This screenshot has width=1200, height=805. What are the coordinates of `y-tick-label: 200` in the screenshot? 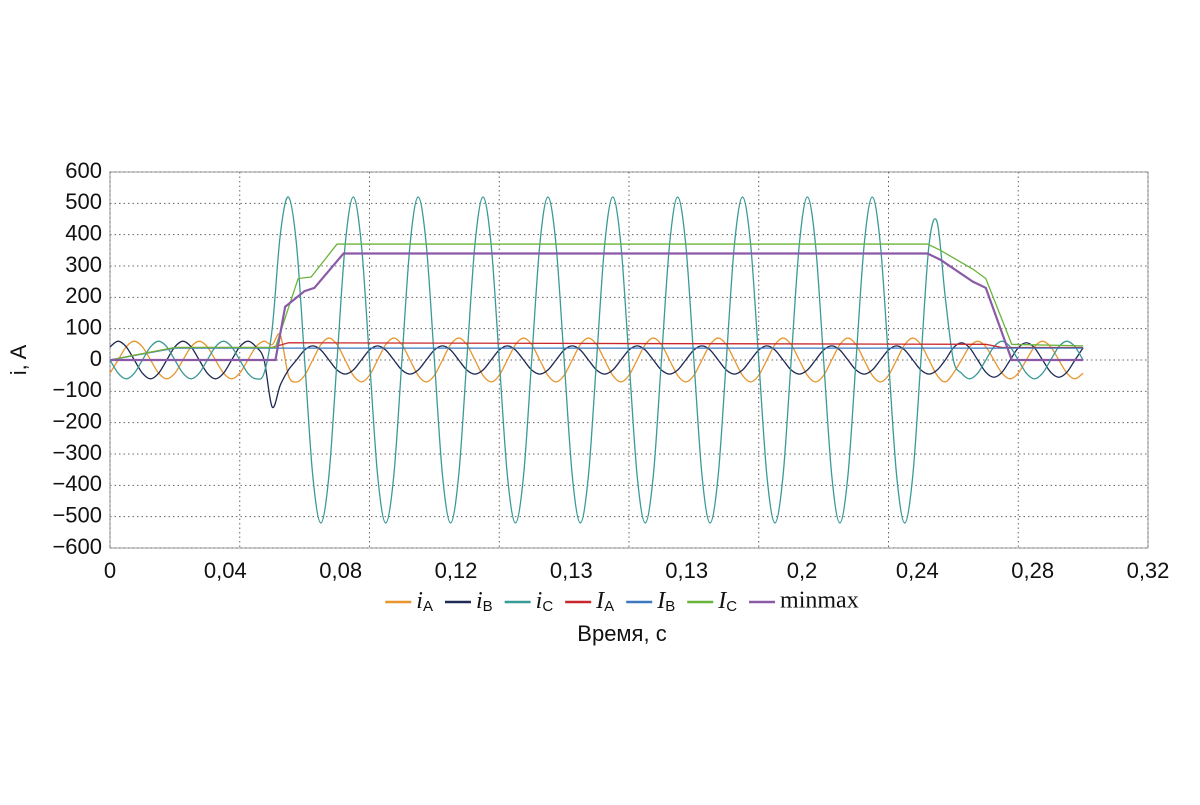 It's located at (83, 295).